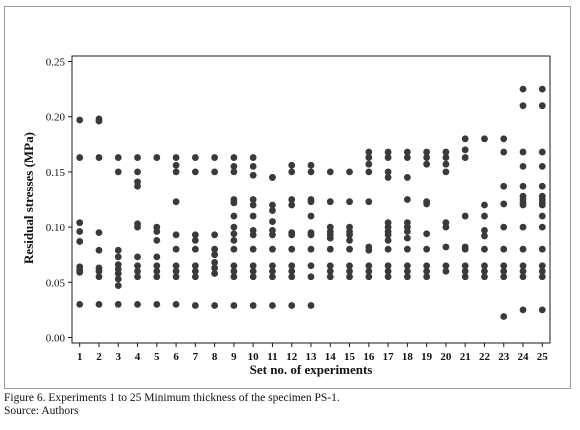 This screenshot has width=580, height=430. What do you see at coordinates (41, 411) in the screenshot?
I see `caption-source: Source: Authors` at bounding box center [41, 411].